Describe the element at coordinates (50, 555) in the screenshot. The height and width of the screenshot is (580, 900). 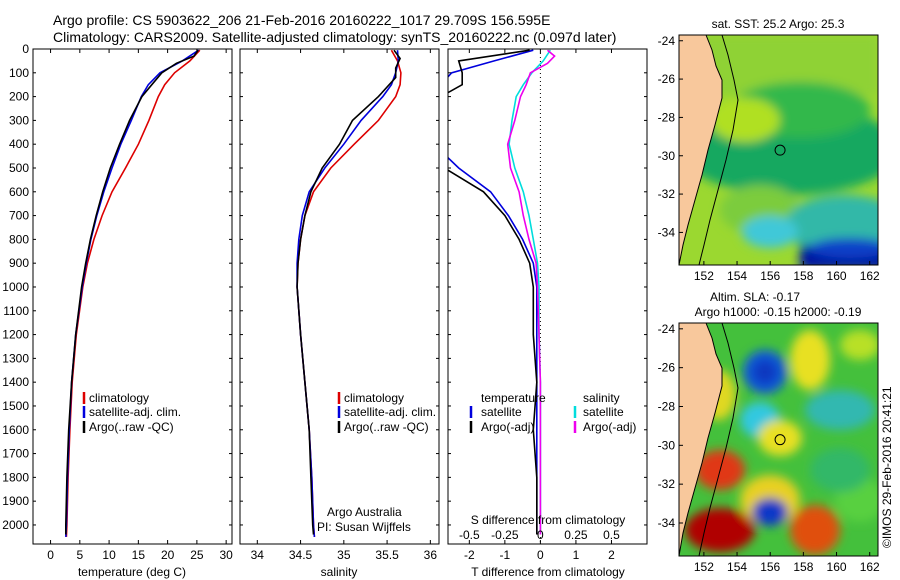
I see `x-tick-label: 0` at that location.